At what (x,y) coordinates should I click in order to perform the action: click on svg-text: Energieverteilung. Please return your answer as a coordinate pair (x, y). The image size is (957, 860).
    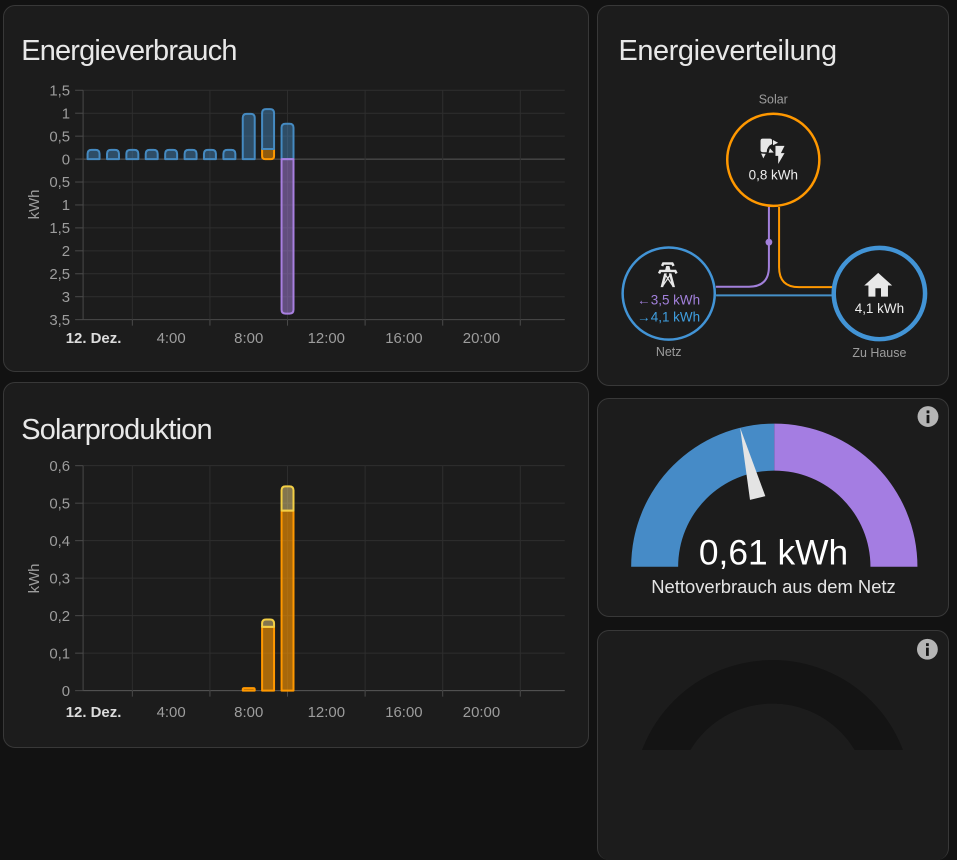
    Looking at the image, I should click on (727, 51).